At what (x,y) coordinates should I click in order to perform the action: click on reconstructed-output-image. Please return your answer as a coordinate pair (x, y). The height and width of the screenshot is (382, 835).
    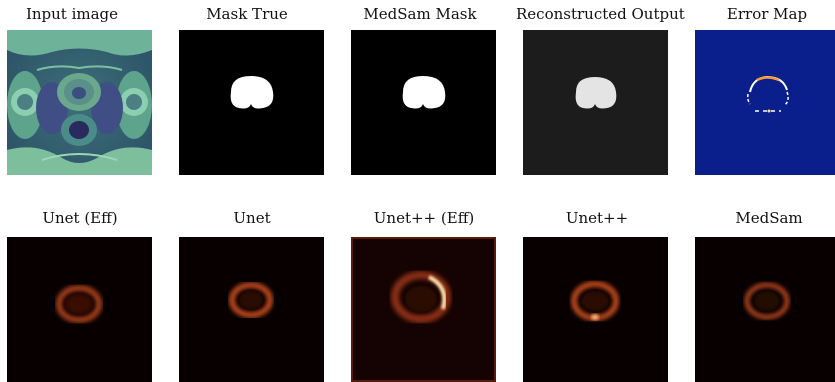
    Looking at the image, I should click on (595, 102).